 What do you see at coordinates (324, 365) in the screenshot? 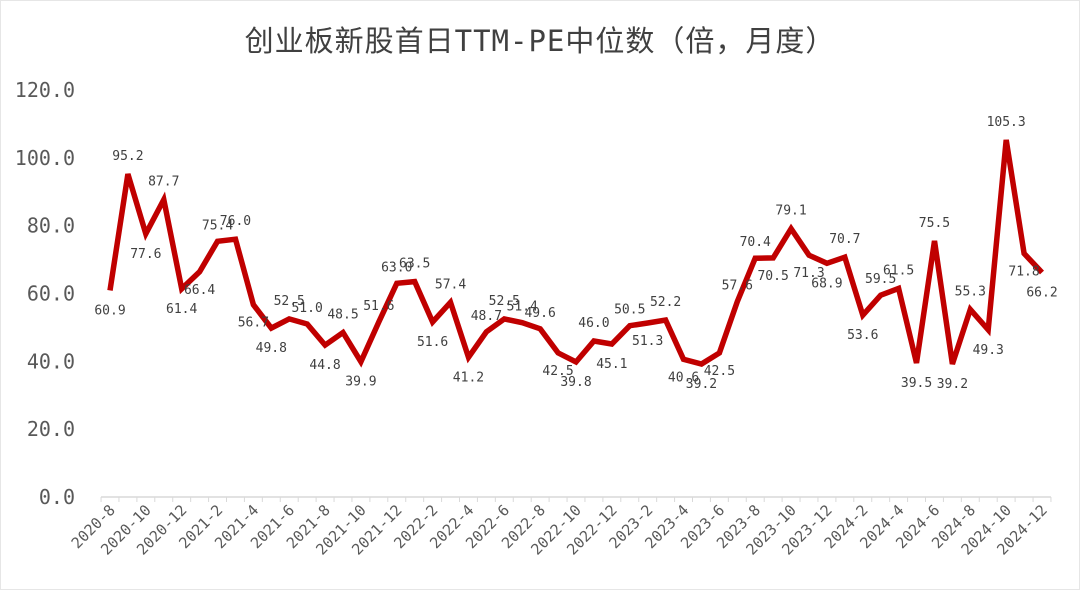
I see `data-label: 44.8` at bounding box center [324, 365].